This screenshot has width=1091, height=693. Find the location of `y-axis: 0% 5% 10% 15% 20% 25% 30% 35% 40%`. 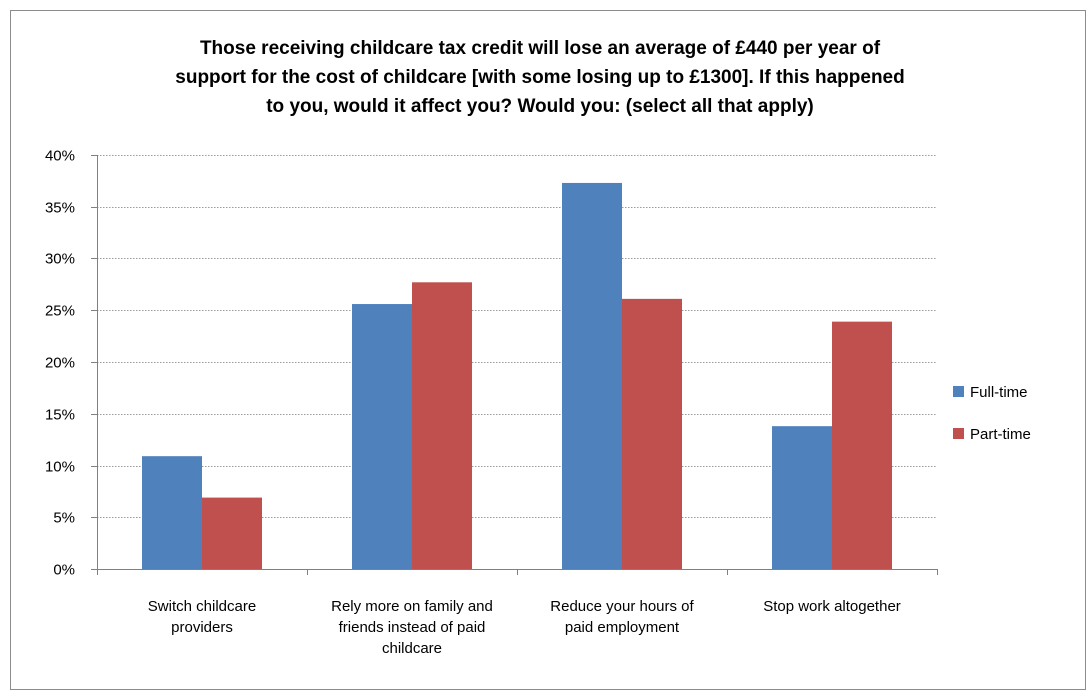

y-axis: 0% 5% 10% 15% 20% 25% 30% 35% 40% is located at coordinates (71, 363).